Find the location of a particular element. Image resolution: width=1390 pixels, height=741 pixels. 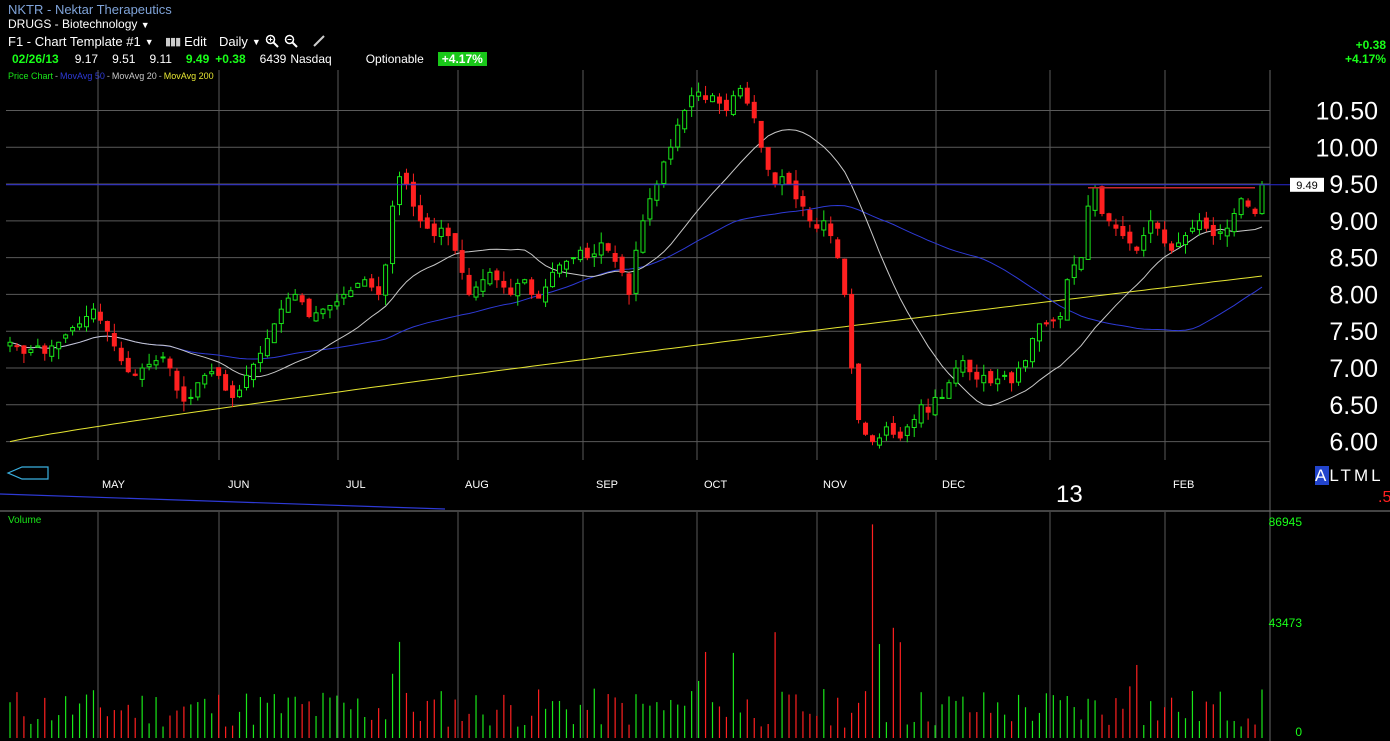

edit-button: ▮▮▮ Edit is located at coordinates (186, 41).